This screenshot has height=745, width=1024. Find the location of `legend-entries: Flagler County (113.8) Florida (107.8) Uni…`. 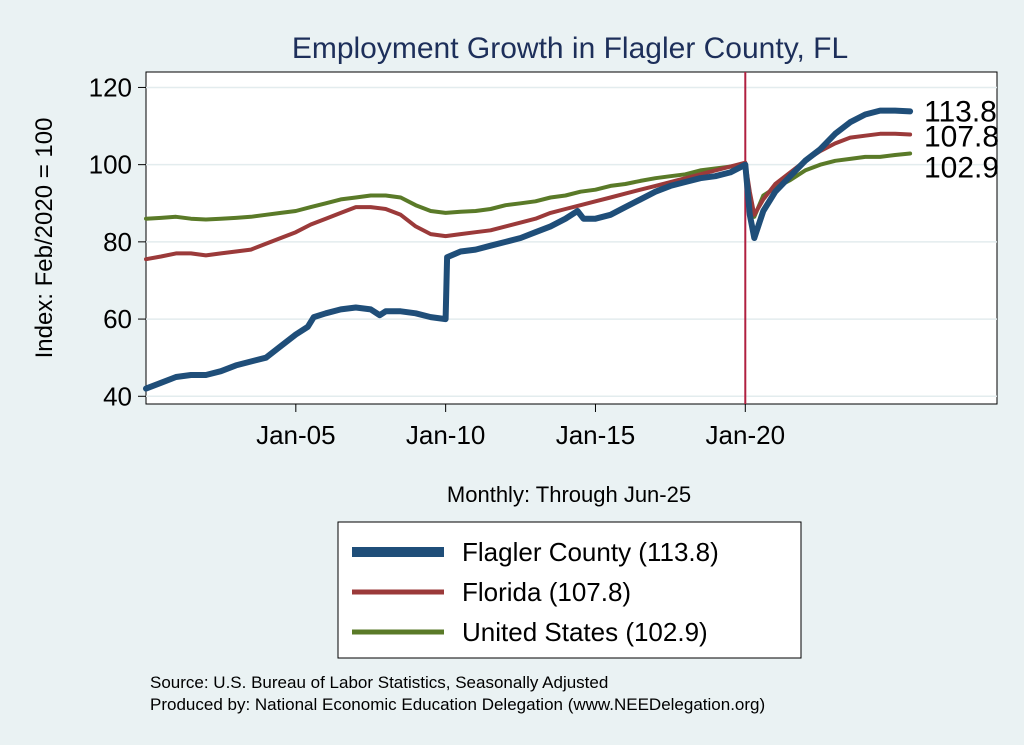

legend-entries: Flagler County (113.8) Florida (107.8) Uni… is located at coordinates (535, 592).